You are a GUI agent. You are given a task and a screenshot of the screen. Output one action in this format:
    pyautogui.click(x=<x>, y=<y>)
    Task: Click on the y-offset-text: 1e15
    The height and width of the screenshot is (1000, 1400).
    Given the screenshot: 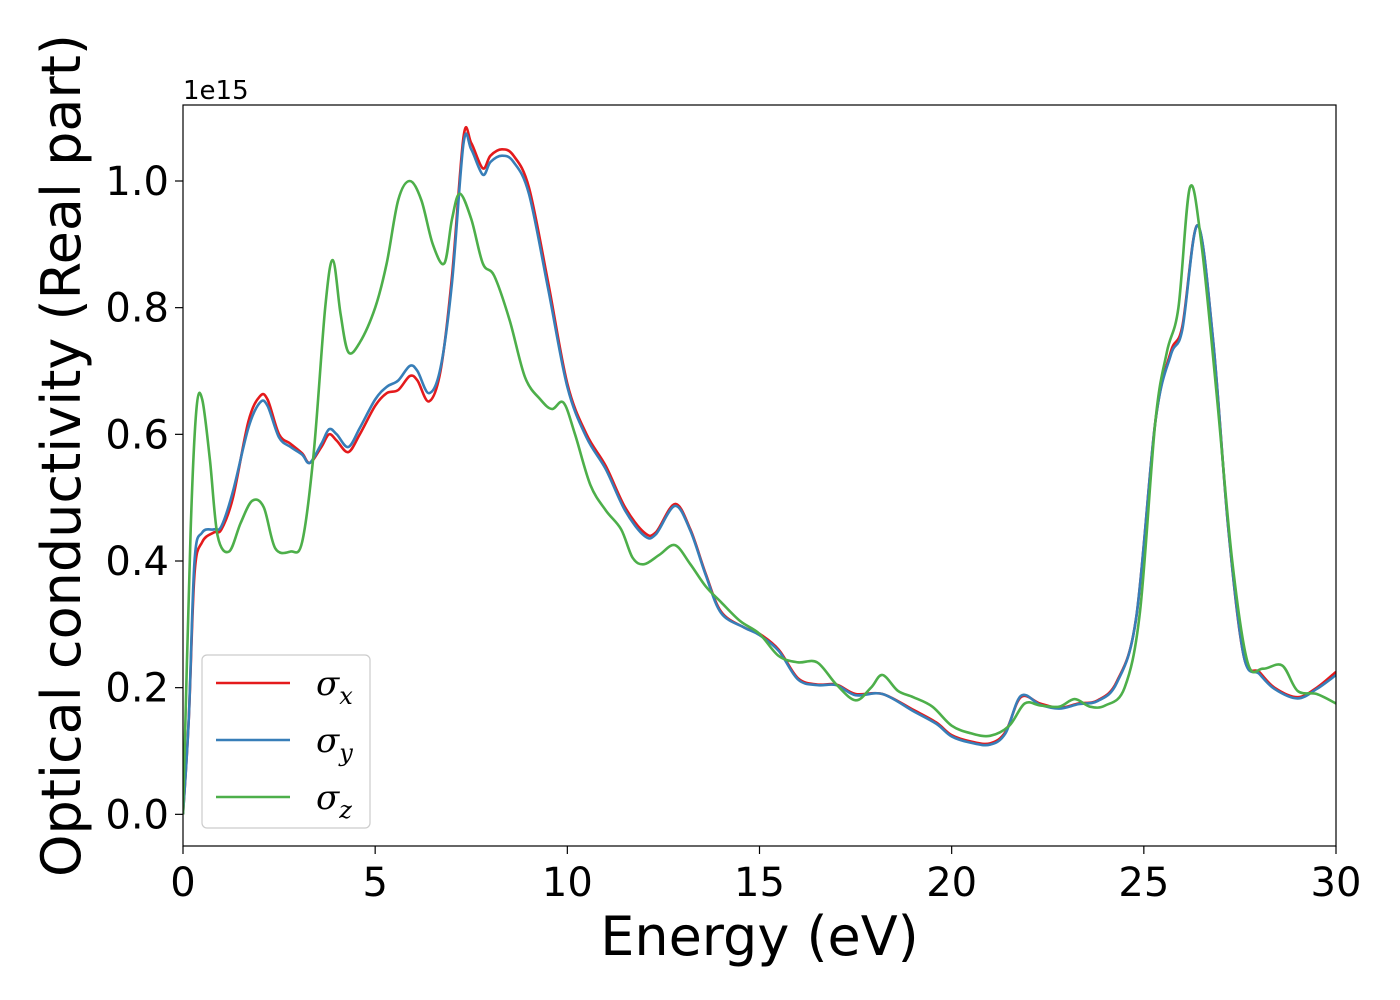 What is the action you would take?
    pyautogui.click(x=216, y=91)
    